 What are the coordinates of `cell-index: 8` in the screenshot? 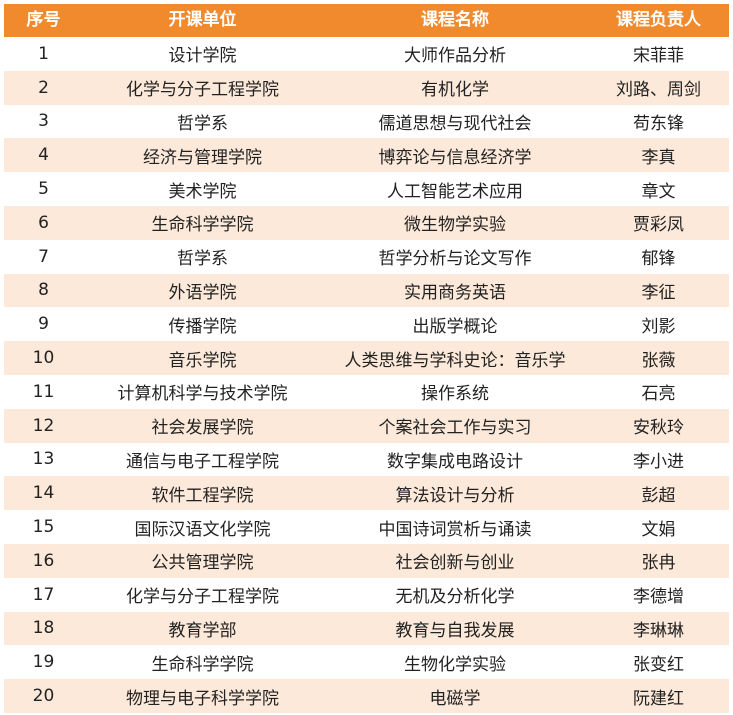 It's located at (43, 290).